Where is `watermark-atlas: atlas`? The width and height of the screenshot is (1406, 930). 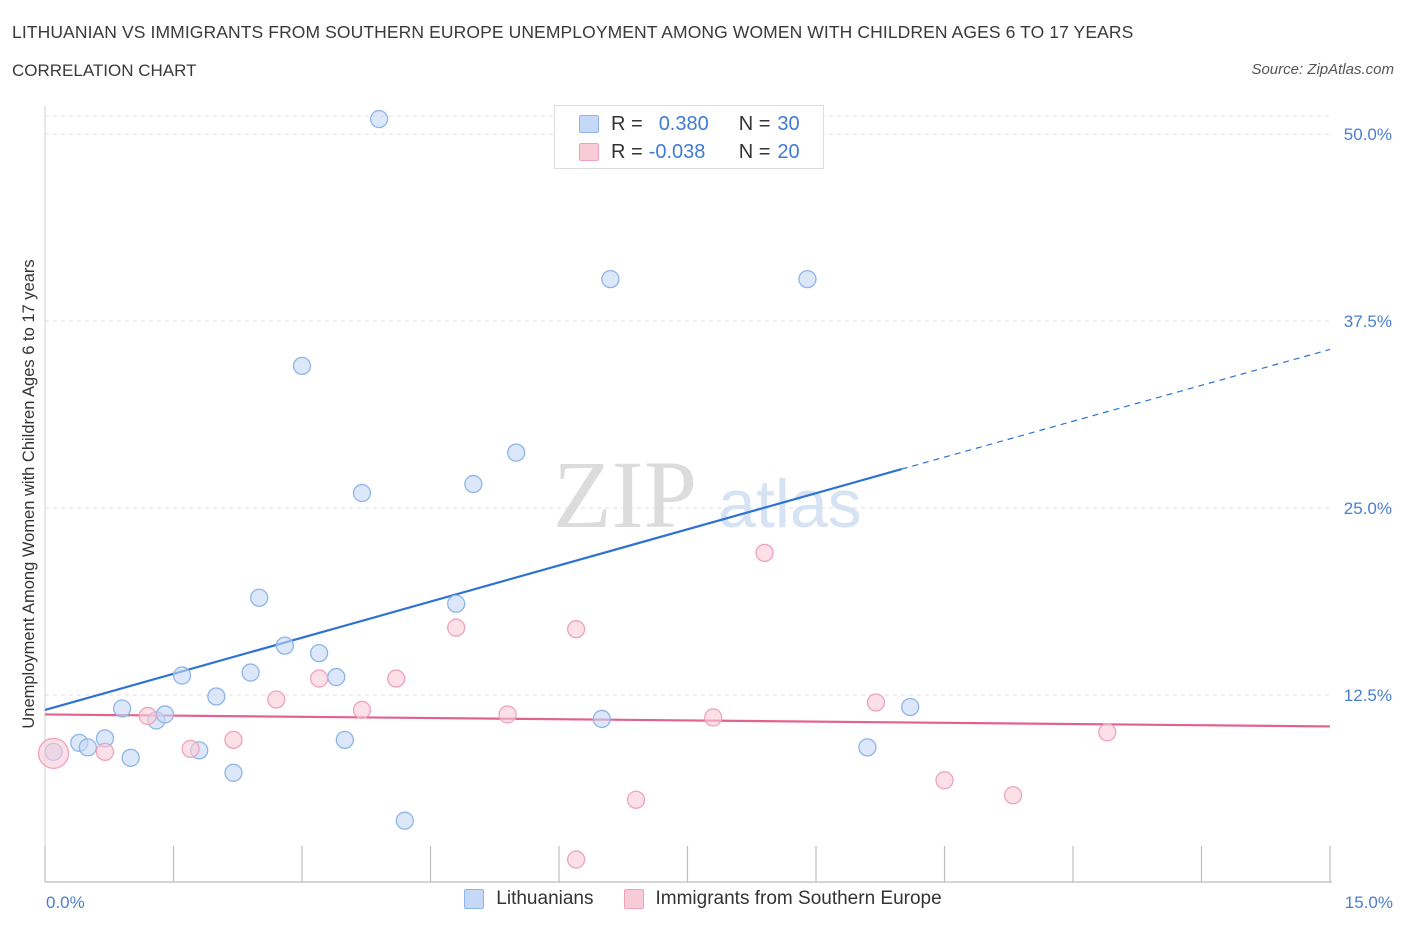 watermark-atlas: atlas is located at coordinates (790, 504).